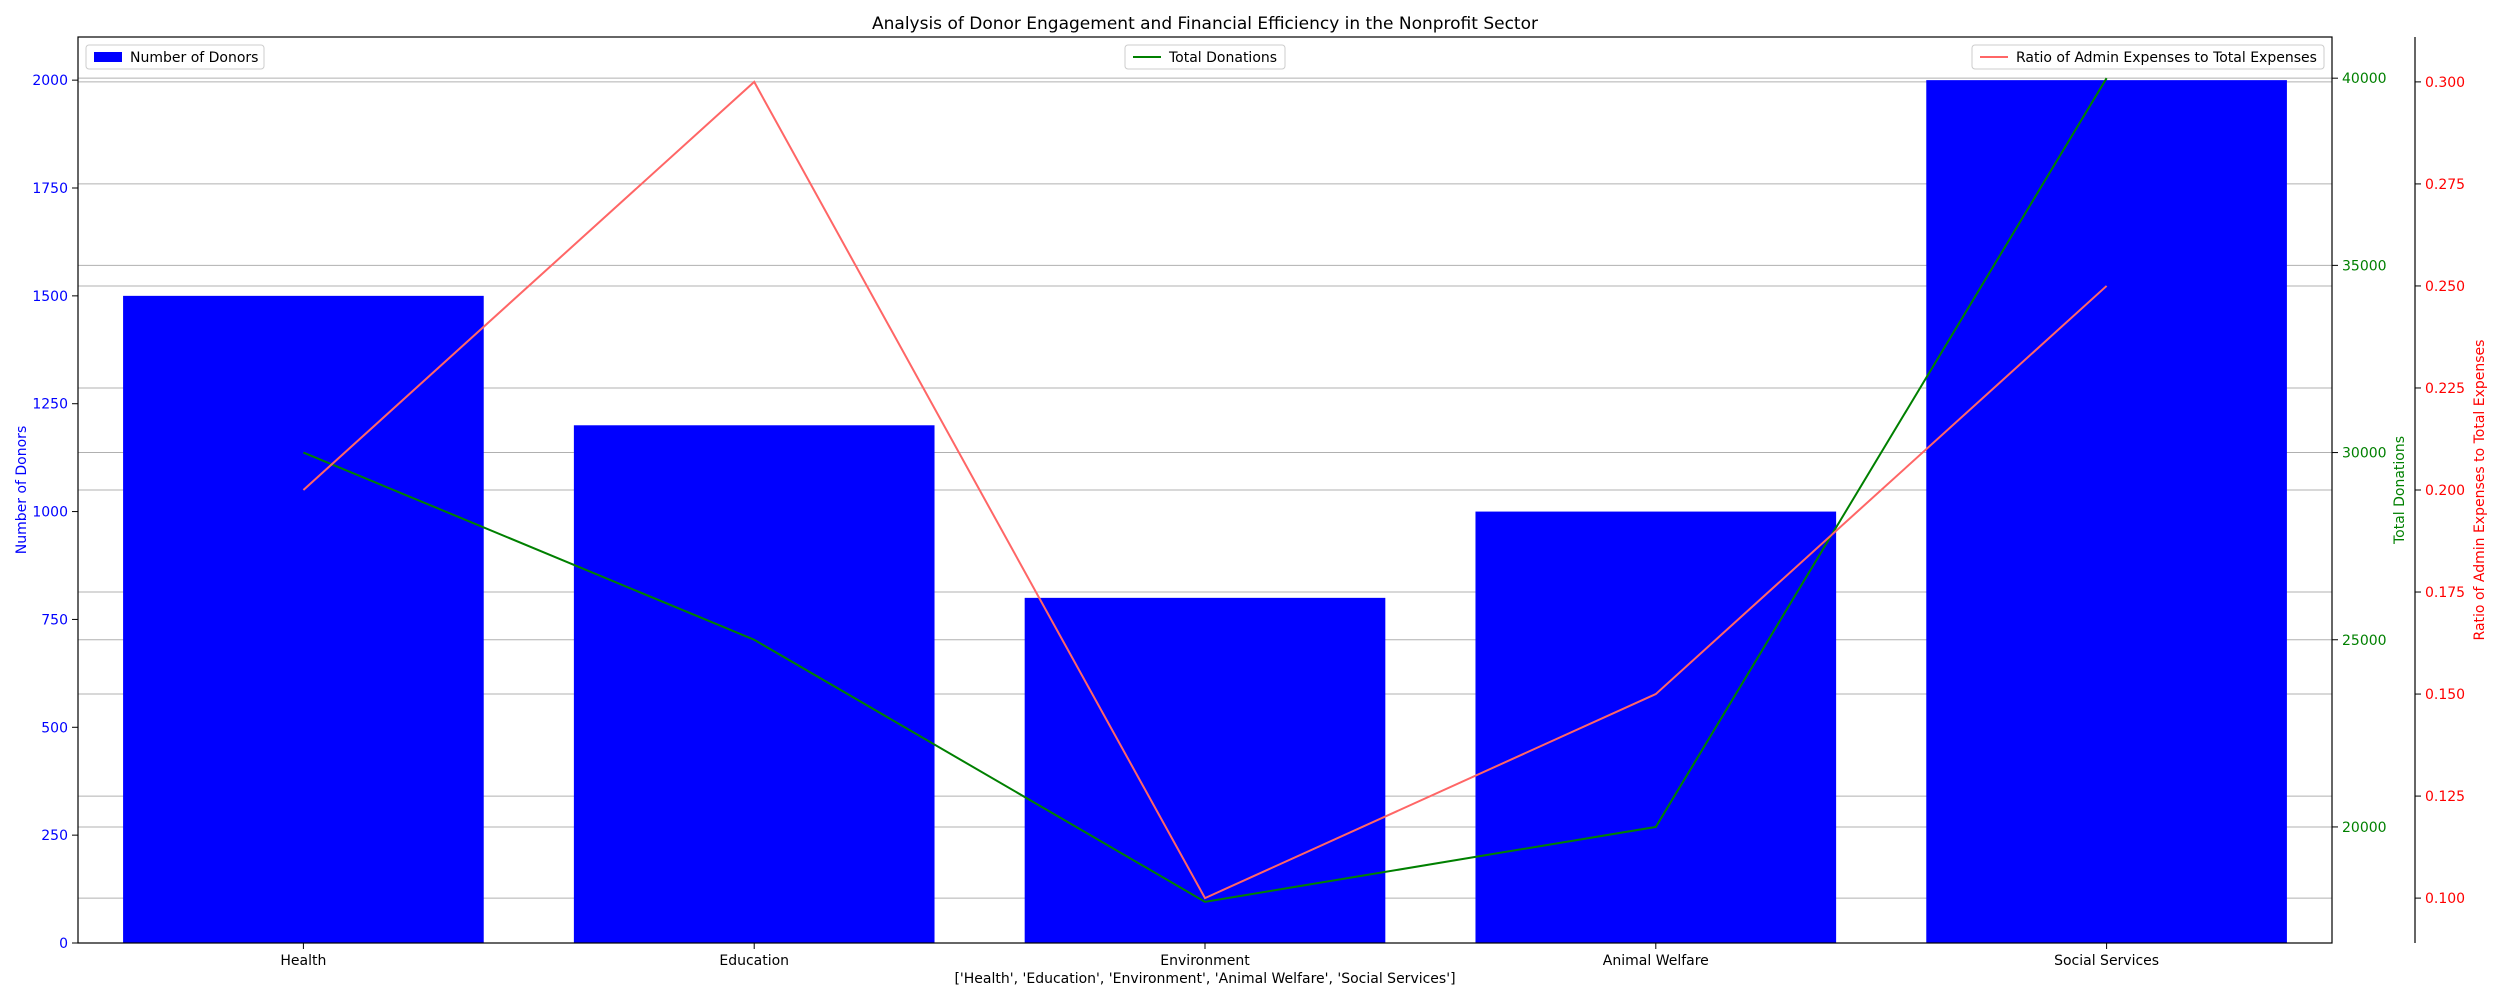 Image resolution: width=2500 pixels, height=1000 pixels. I want to click on legend-label: Total Donations, so click(1222, 58).